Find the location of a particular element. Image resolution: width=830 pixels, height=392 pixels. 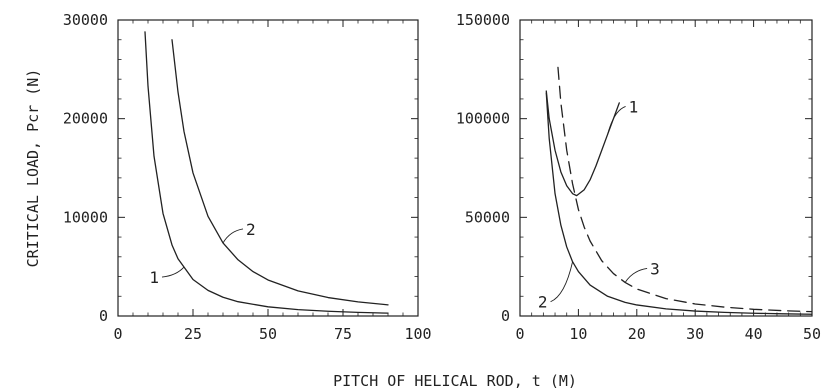

x-tick-label: 75 is located at coordinates (343, 334).